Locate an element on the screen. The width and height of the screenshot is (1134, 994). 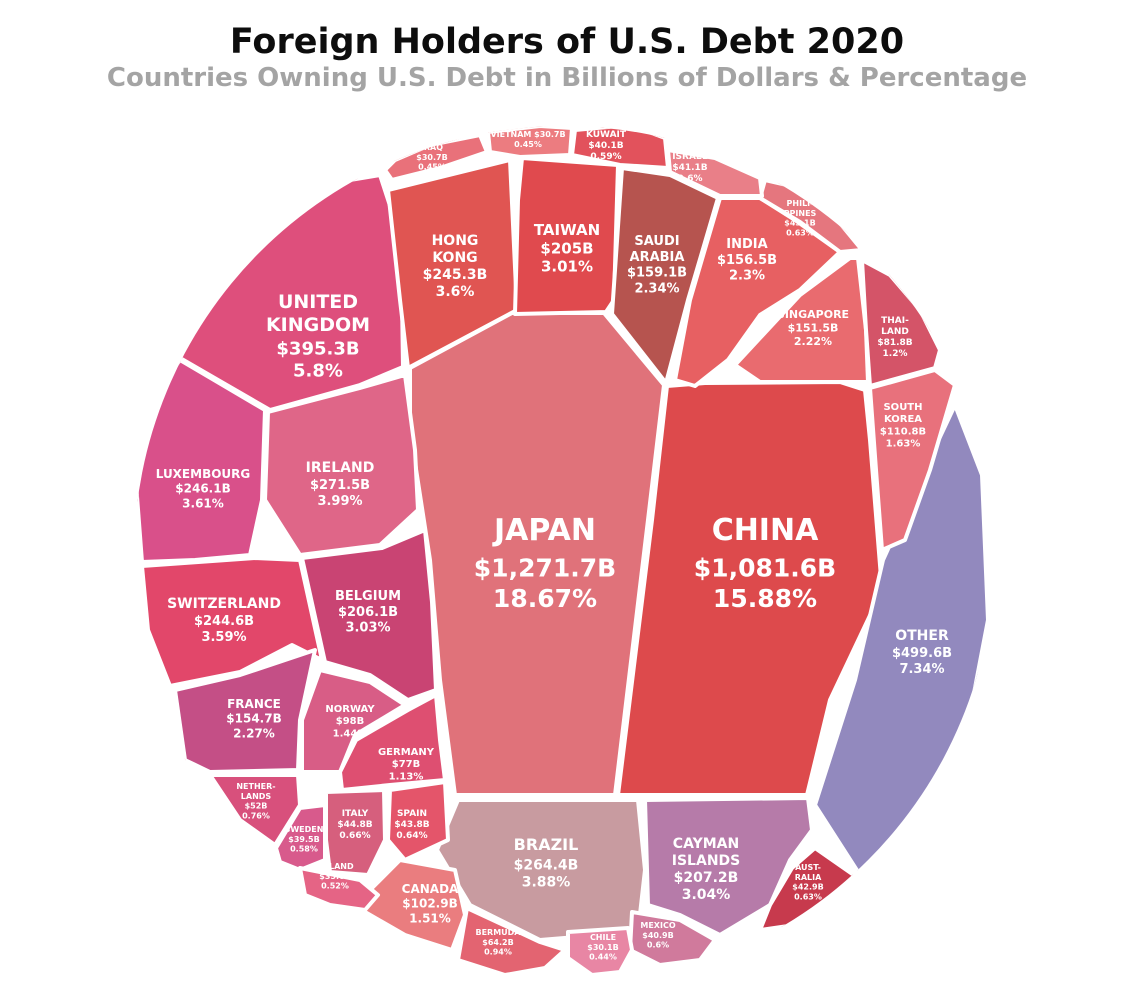
label-group-switzerland: SWITZERLAND $244.6B3.59% is located at coordinates (224, 620).